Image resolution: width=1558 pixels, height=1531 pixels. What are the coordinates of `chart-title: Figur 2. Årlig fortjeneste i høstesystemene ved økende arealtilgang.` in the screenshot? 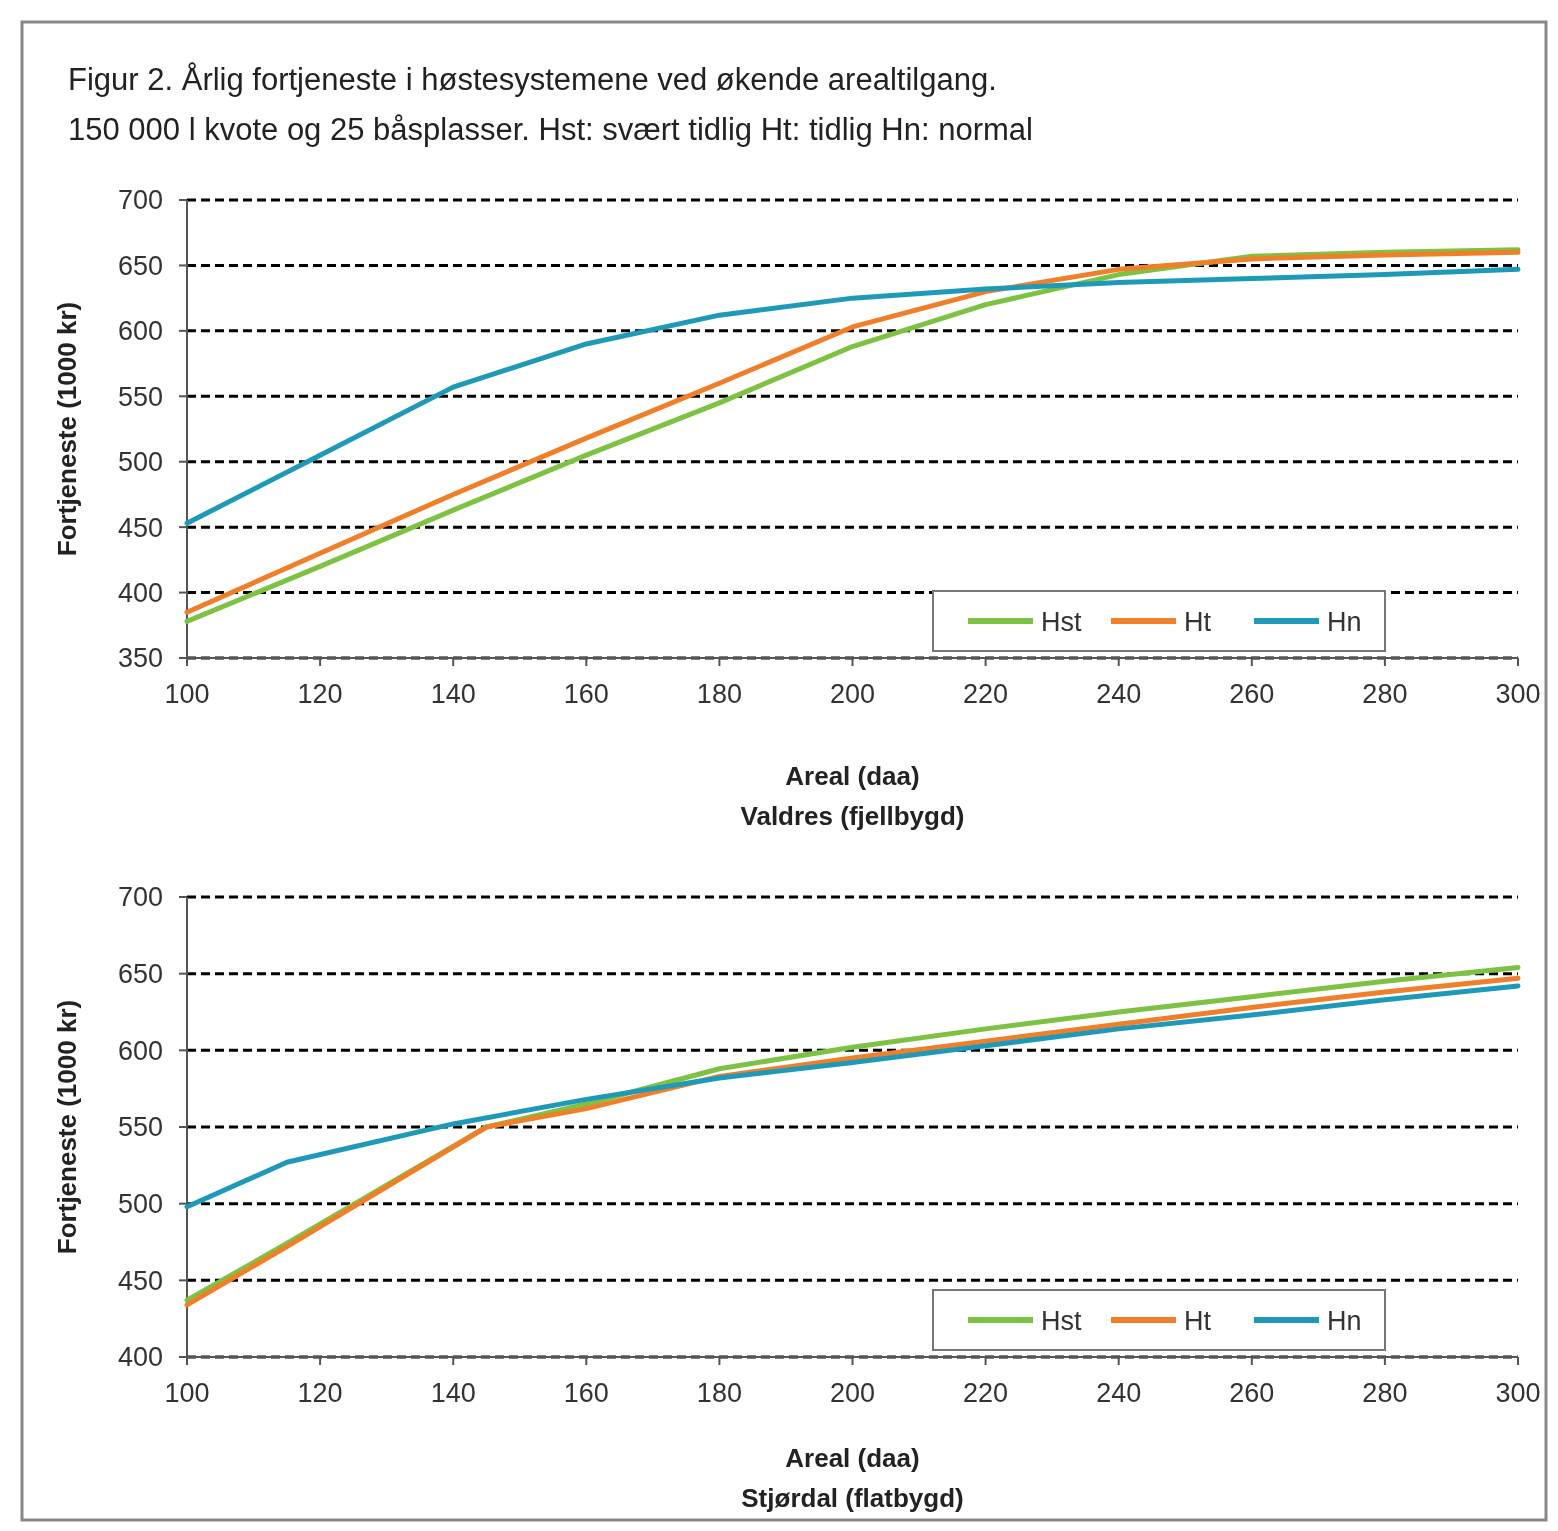 It's located at (532, 79).